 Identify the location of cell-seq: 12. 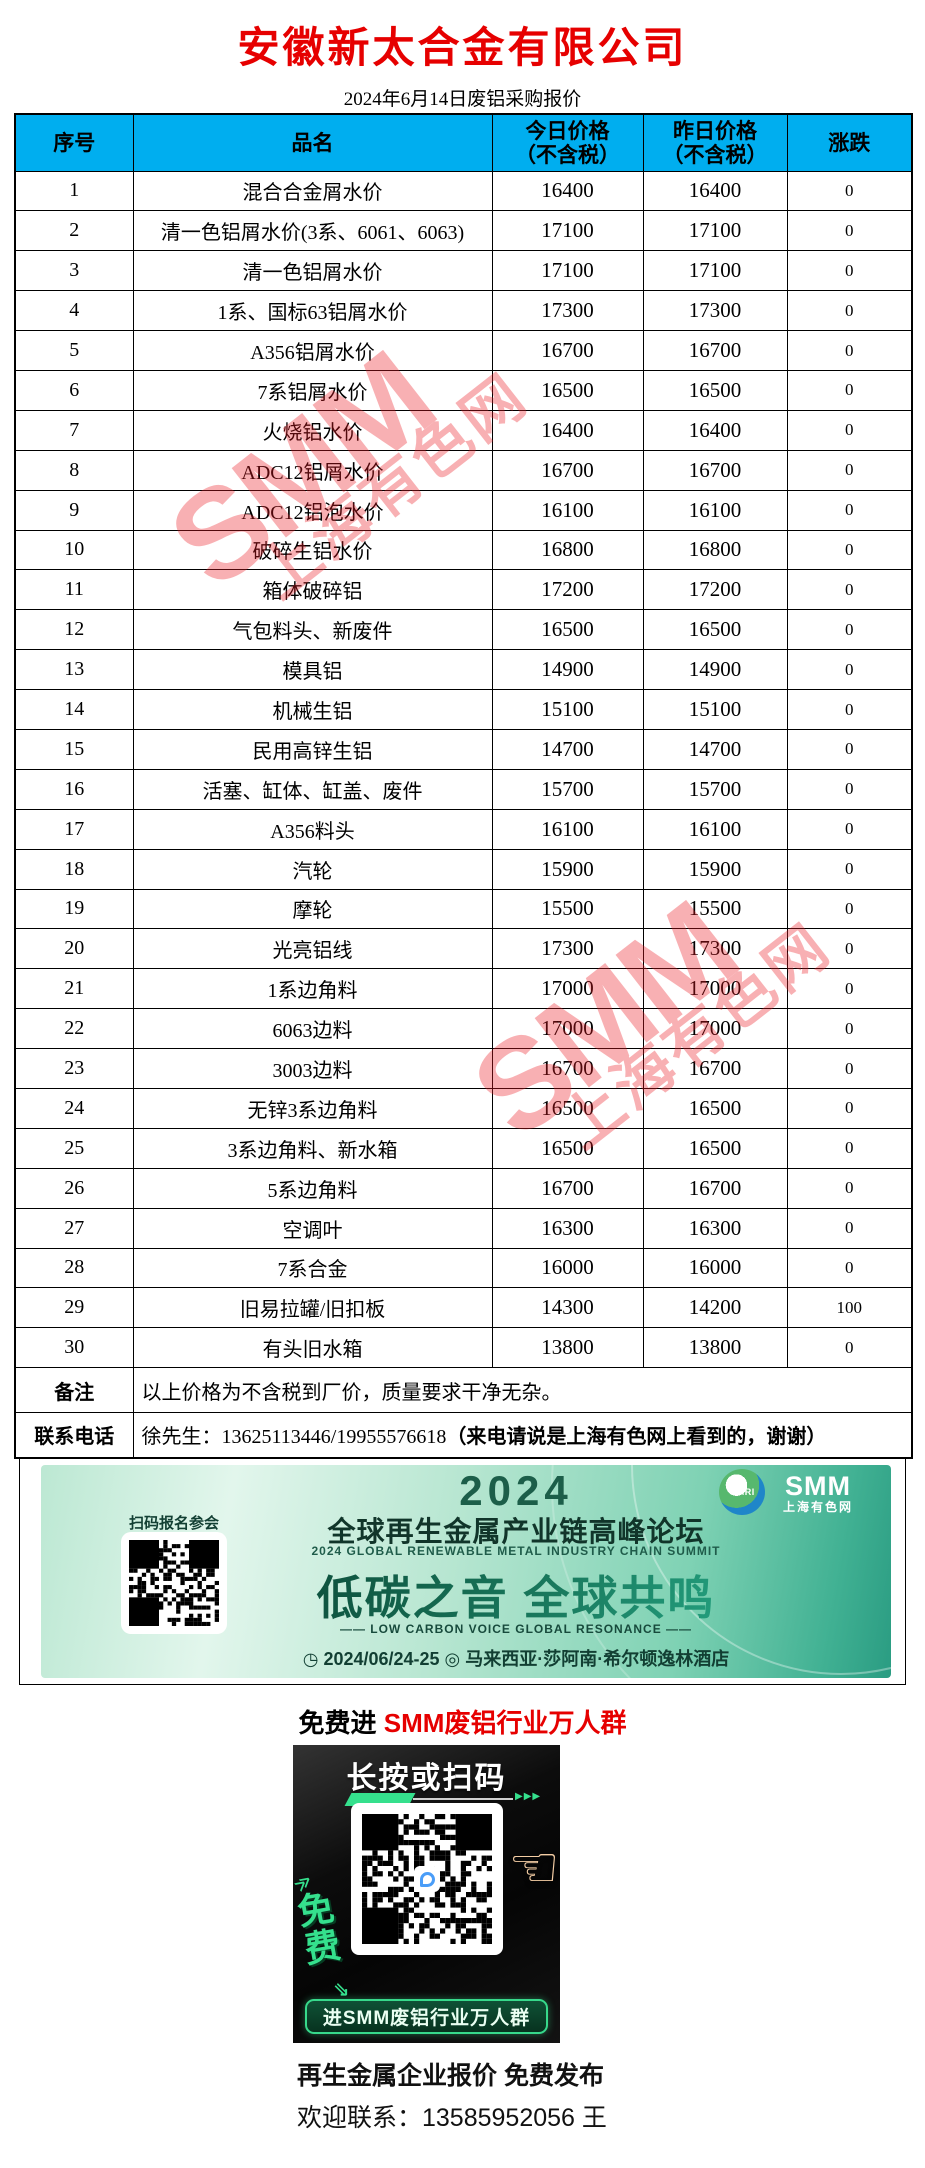
(74, 630).